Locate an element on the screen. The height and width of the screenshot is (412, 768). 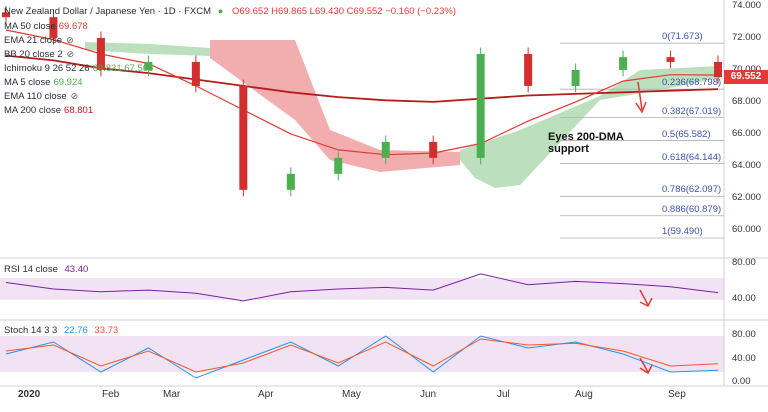
down-arrow-stoch is located at coordinates (646, 366).